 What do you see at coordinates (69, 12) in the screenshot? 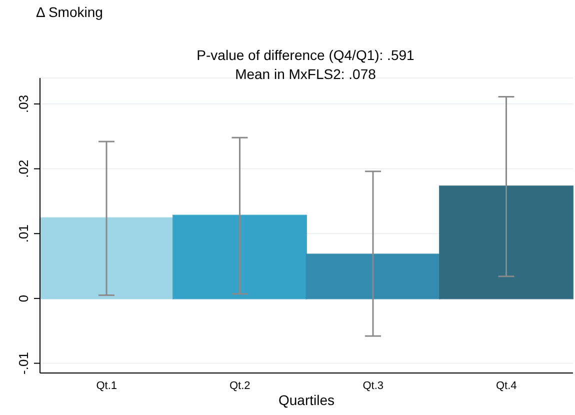
I see `y-axis-title: Δ Smoking` at bounding box center [69, 12].